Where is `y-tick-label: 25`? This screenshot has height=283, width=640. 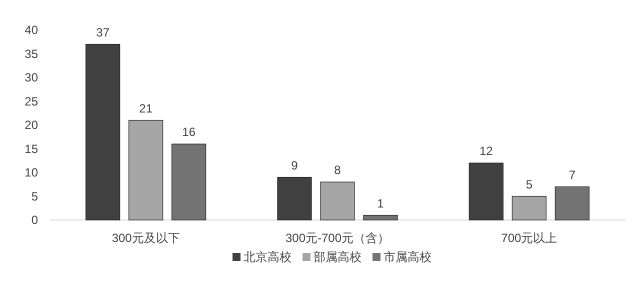
y-tick-label: 25 is located at coordinates (31, 101).